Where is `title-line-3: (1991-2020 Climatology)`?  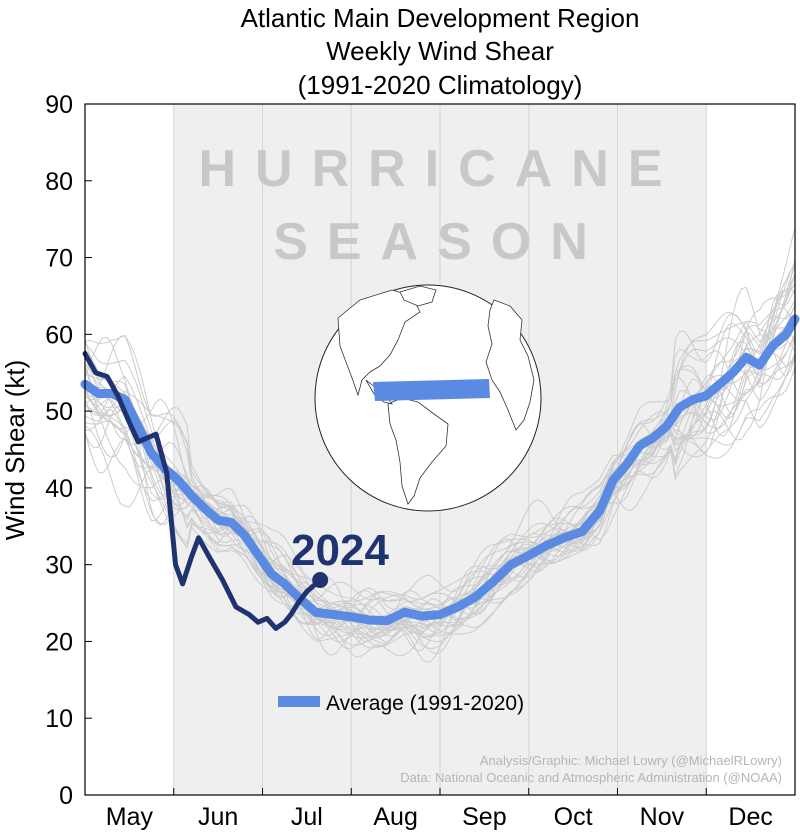 title-line-3: (1991-2020 Climatology) is located at coordinates (440, 85).